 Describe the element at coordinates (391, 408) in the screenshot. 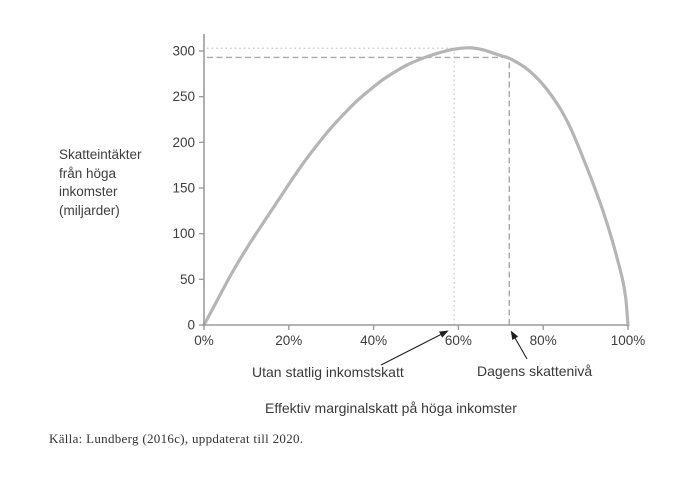

I see `x-axis-title: Effektiv marginalskatt på höga inkomster` at that location.